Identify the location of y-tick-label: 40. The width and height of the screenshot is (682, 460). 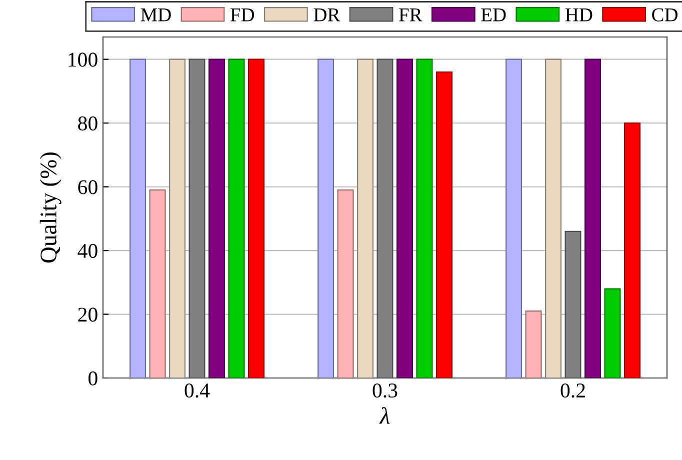
(88, 251).